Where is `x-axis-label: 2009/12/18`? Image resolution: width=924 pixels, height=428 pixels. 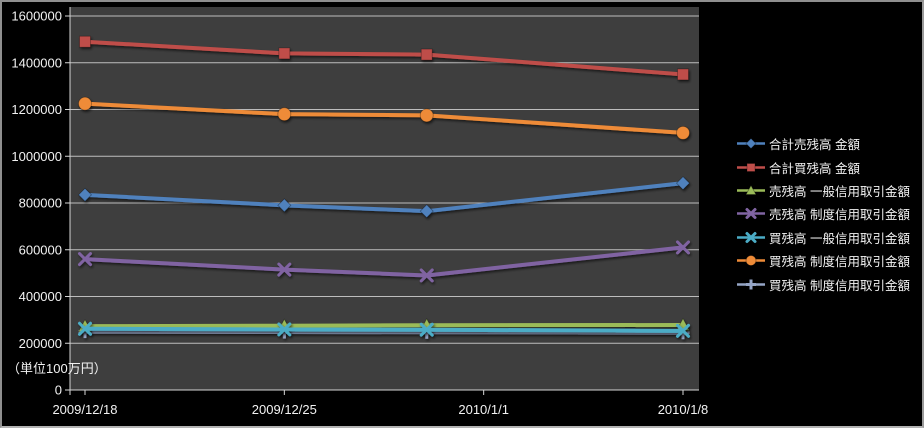
x-axis-label: 2009/12/18 is located at coordinates (84, 409).